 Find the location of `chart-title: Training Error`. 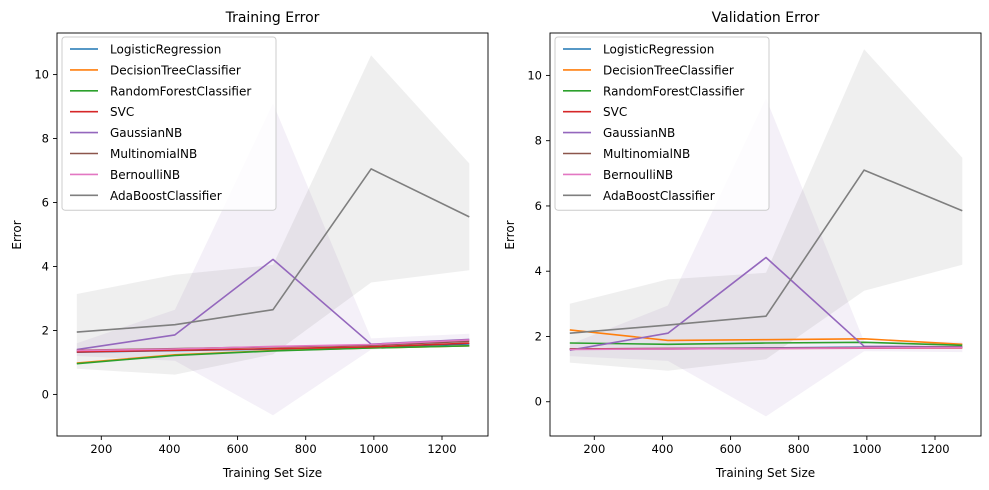

chart-title: Training Error is located at coordinates (272, 18).